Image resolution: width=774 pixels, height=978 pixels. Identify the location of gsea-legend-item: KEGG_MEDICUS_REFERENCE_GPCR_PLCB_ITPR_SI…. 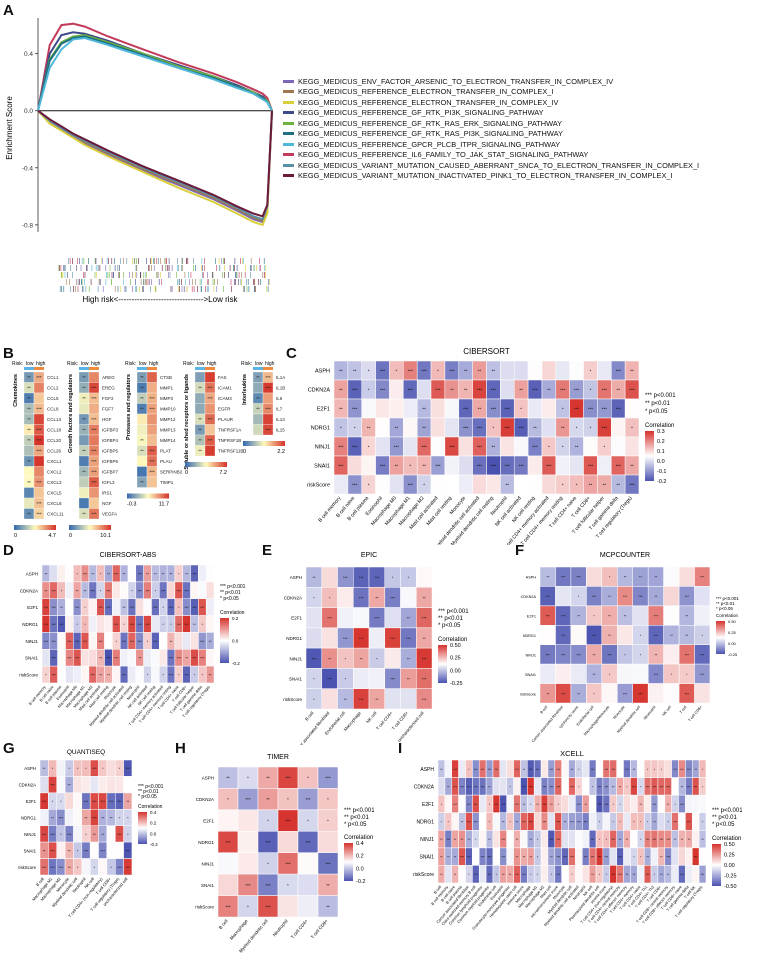
(491, 144).